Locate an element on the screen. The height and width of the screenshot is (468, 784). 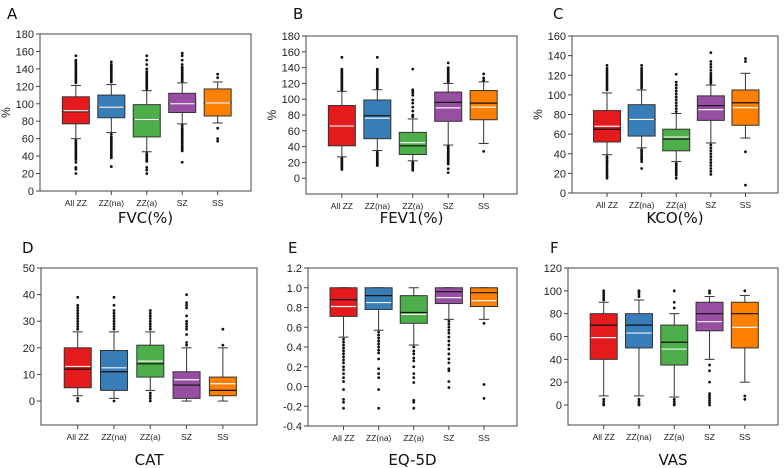
y-tick-label: 160 is located at coordinates (291, 53).